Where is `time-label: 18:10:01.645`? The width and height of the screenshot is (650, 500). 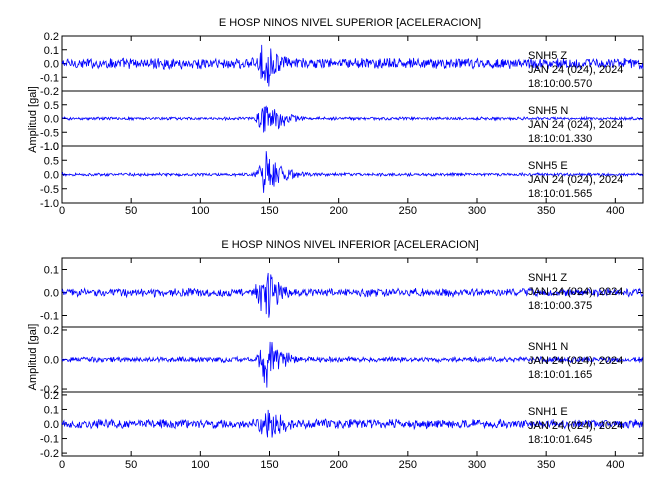 time-label: 18:10:01.645 is located at coordinates (560, 440).